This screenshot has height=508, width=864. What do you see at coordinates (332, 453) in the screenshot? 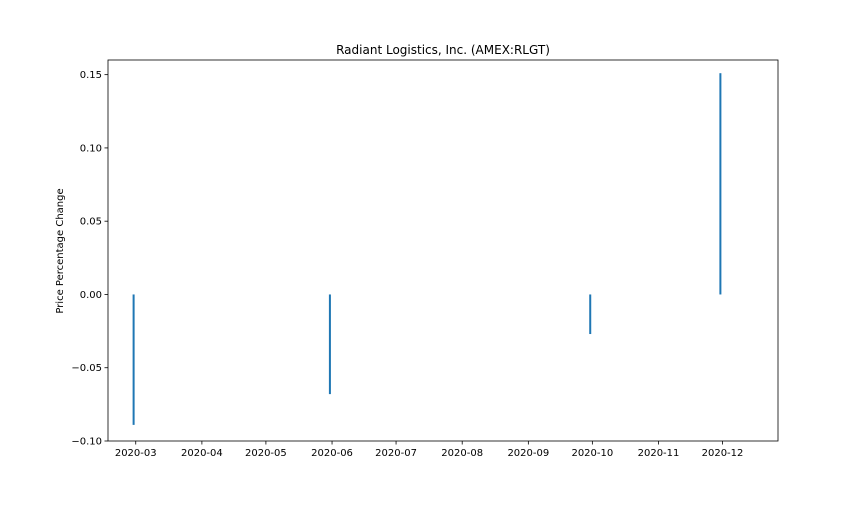
I see `x-tick-label: 2020-06` at bounding box center [332, 453].